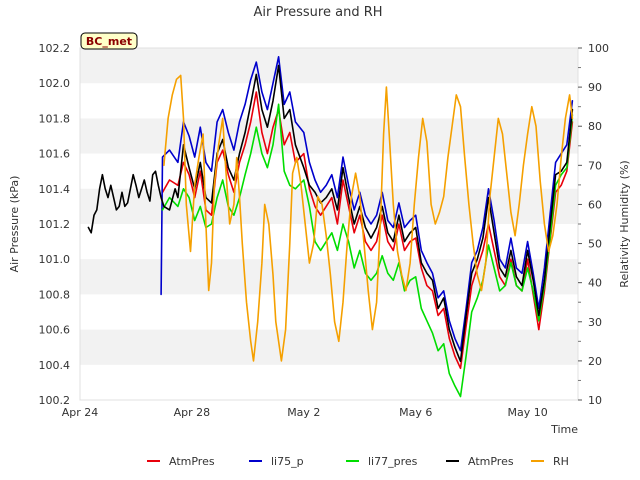  What do you see at coordinates (595, 165) in the screenshot?
I see `y2-tick-label: 70` at bounding box center [595, 165].